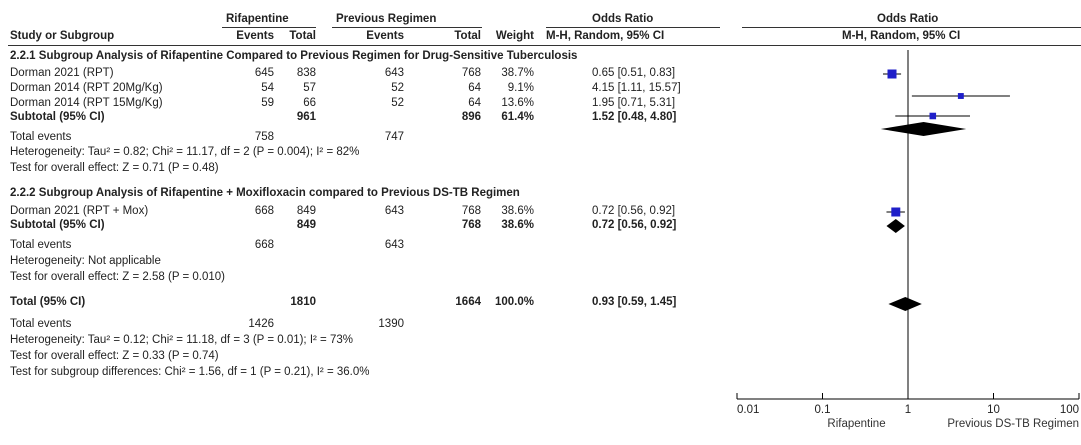 This screenshot has height=445, width=1081. What do you see at coordinates (856, 424) in the screenshot?
I see `favours-left-label: Rifapentine` at bounding box center [856, 424].